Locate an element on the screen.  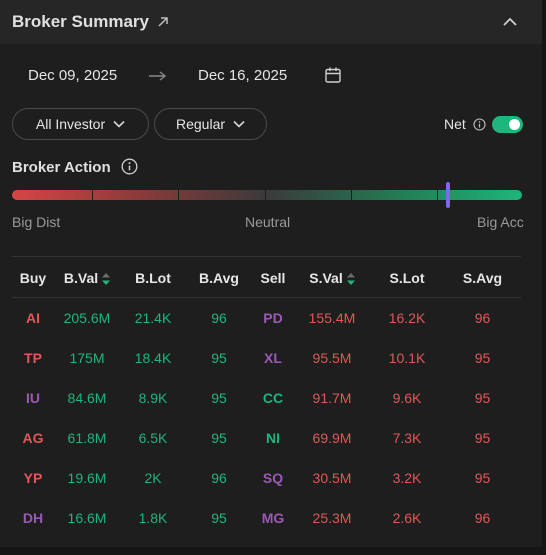
sell-value: 91.7M is located at coordinates (332, 398).